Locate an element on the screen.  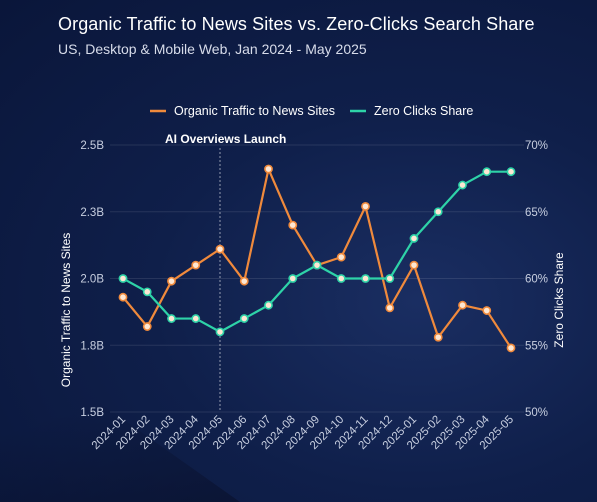
left-tick-label: 1.5B is located at coordinates (92, 413).